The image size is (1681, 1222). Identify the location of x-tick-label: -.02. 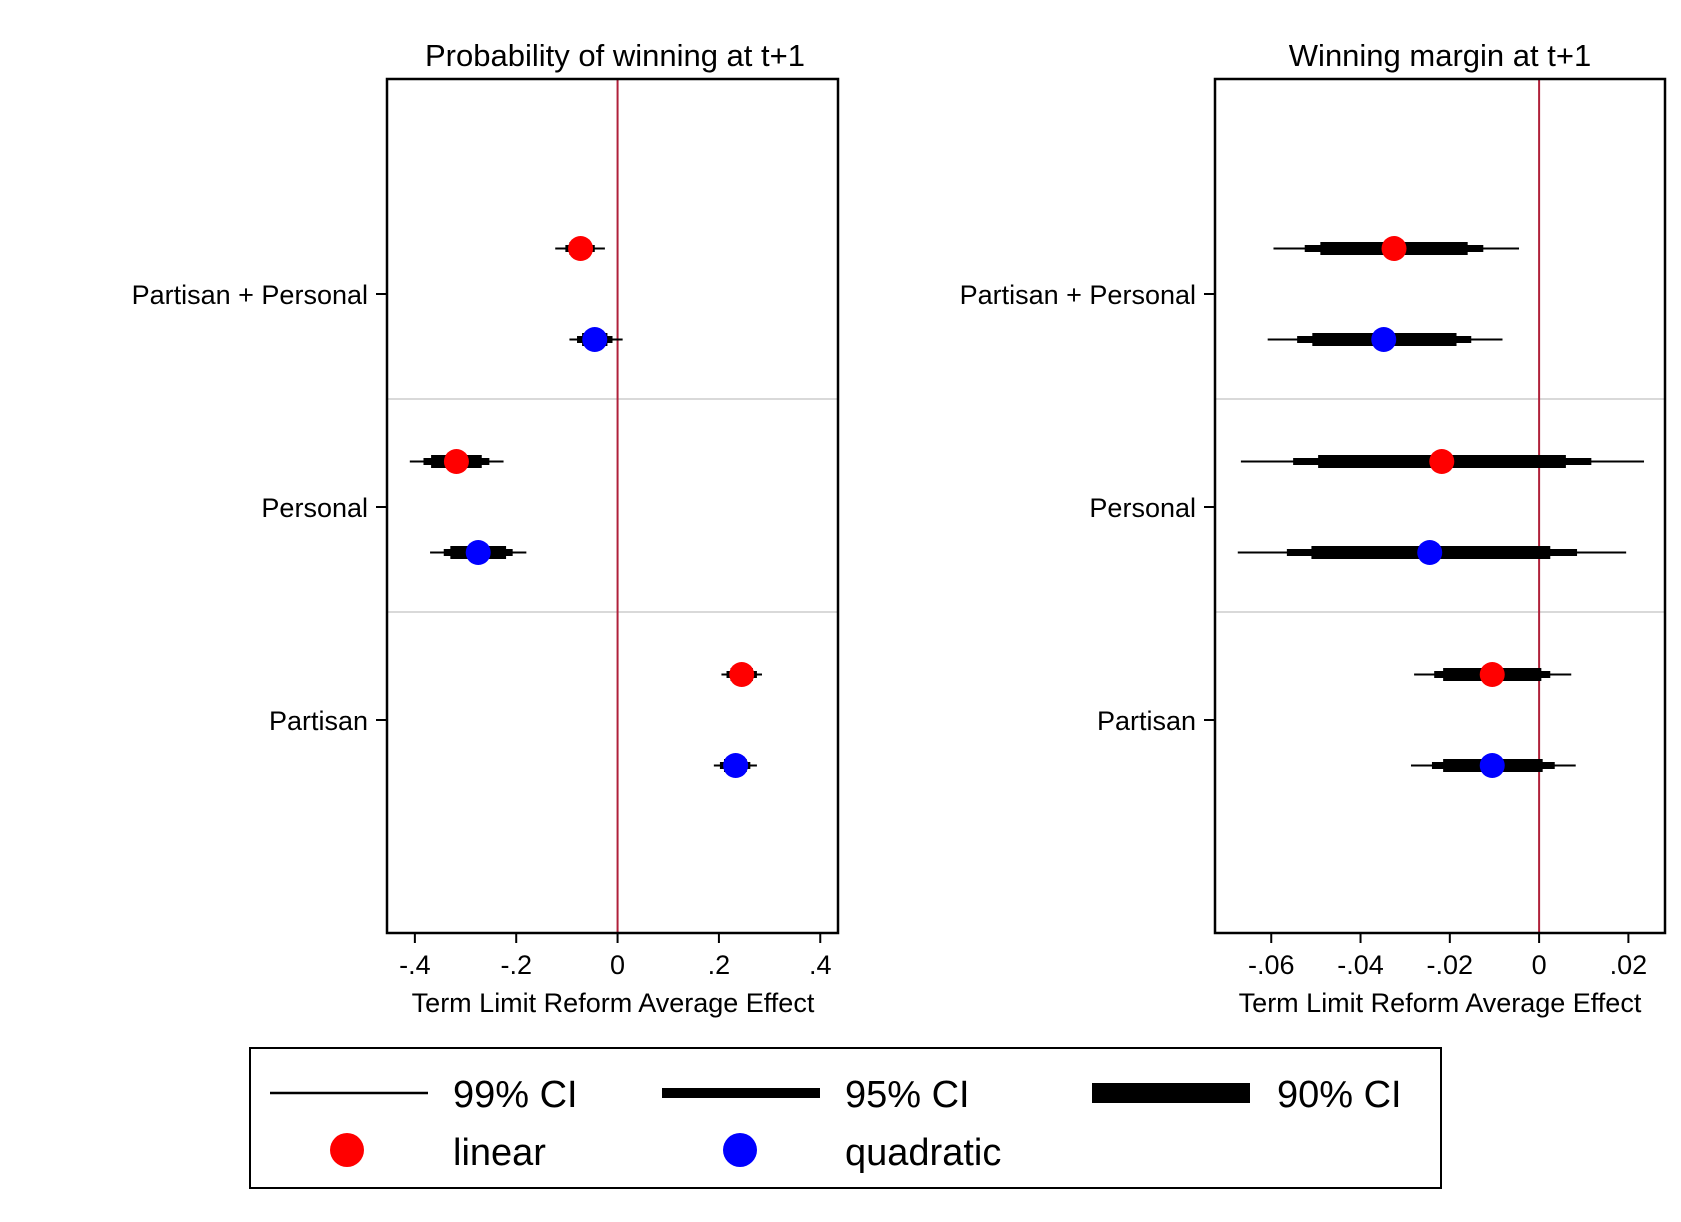
(1450, 965).